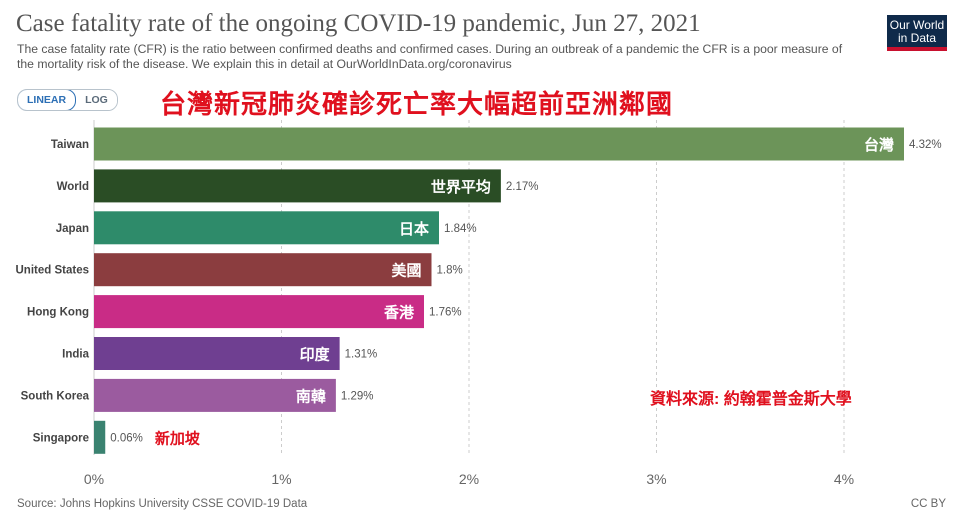 The width and height of the screenshot is (954, 519). What do you see at coordinates (460, 229) in the screenshot?
I see `value-label: 1.84%` at bounding box center [460, 229].